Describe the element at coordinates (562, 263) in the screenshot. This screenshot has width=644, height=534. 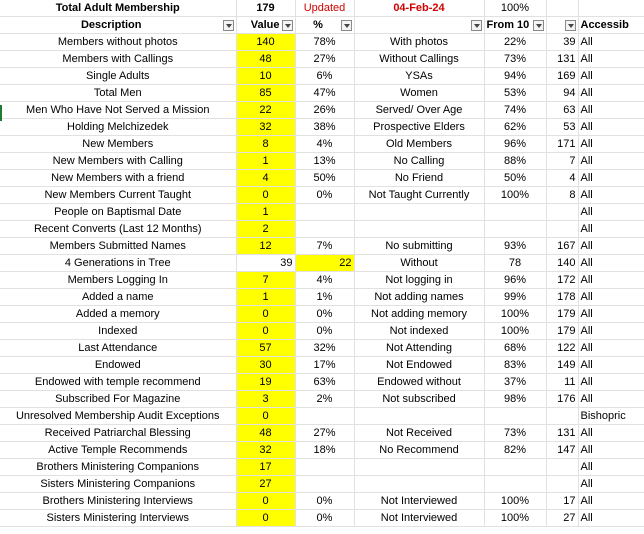
I see `comparison-count-cell: 140` at that location.